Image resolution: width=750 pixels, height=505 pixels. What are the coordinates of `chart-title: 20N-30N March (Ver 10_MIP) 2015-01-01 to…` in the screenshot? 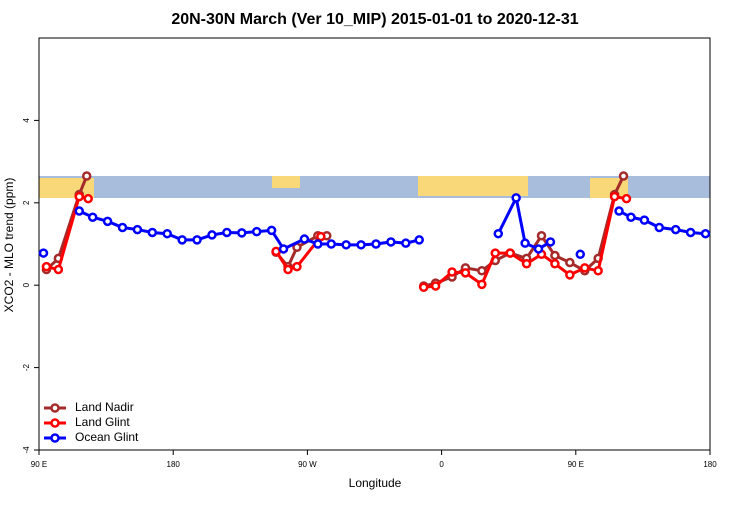 It's located at (374, 19).